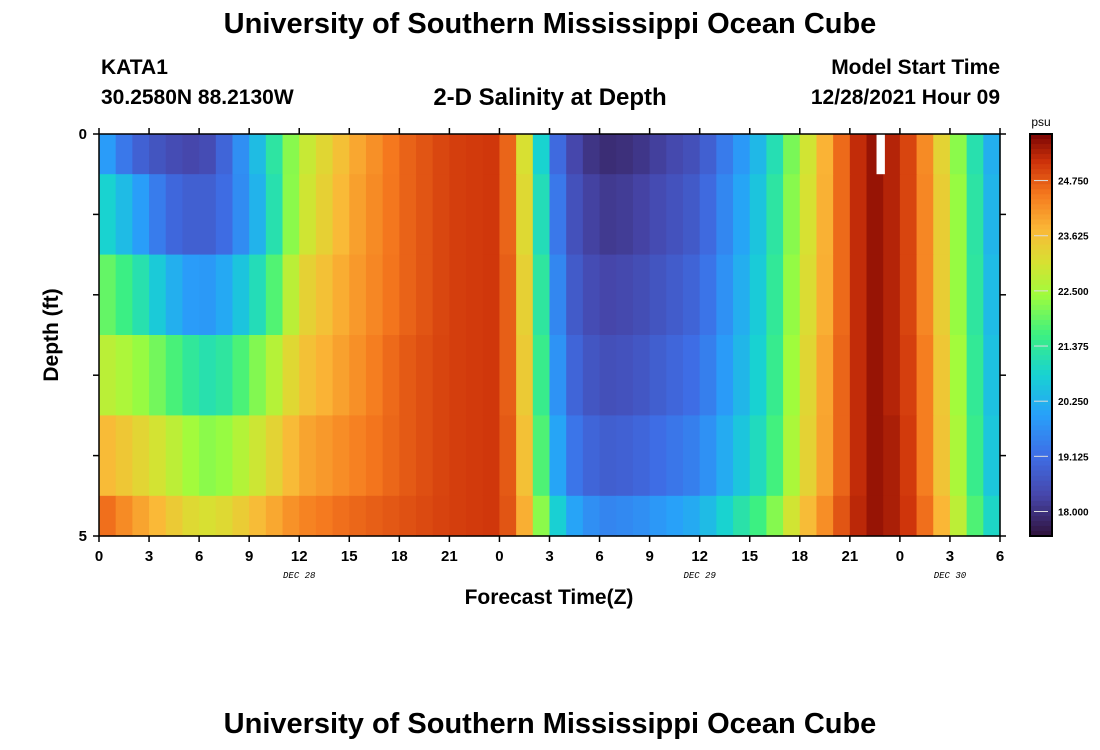 The image size is (1100, 750). What do you see at coordinates (299, 576) in the screenshot?
I see `date-label: DEC 28` at bounding box center [299, 576].